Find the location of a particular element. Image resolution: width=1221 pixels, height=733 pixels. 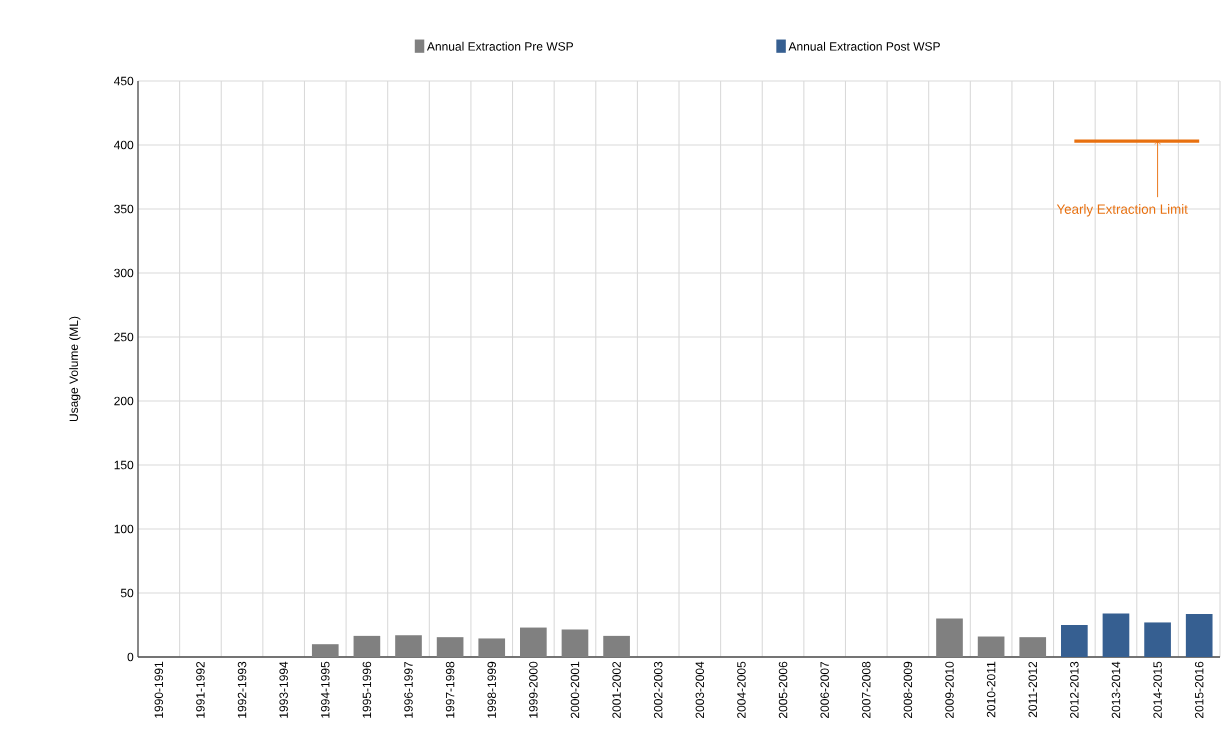

x-tick-label: 2002-2003 is located at coordinates (658, 690).